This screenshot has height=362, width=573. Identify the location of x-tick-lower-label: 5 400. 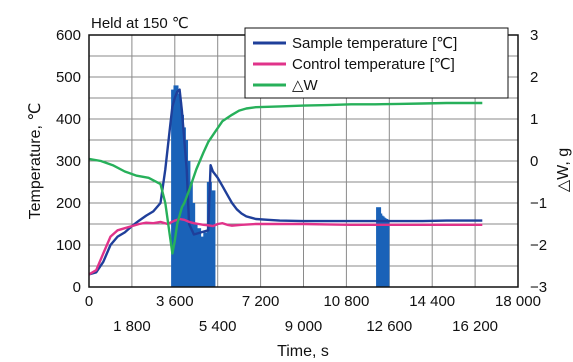
(218, 326).